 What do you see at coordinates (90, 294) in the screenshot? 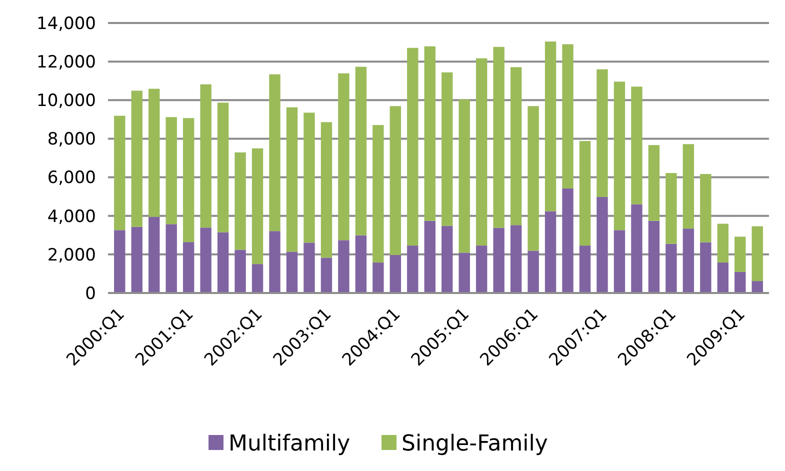
I see `y-tick-label: 0` at bounding box center [90, 294].